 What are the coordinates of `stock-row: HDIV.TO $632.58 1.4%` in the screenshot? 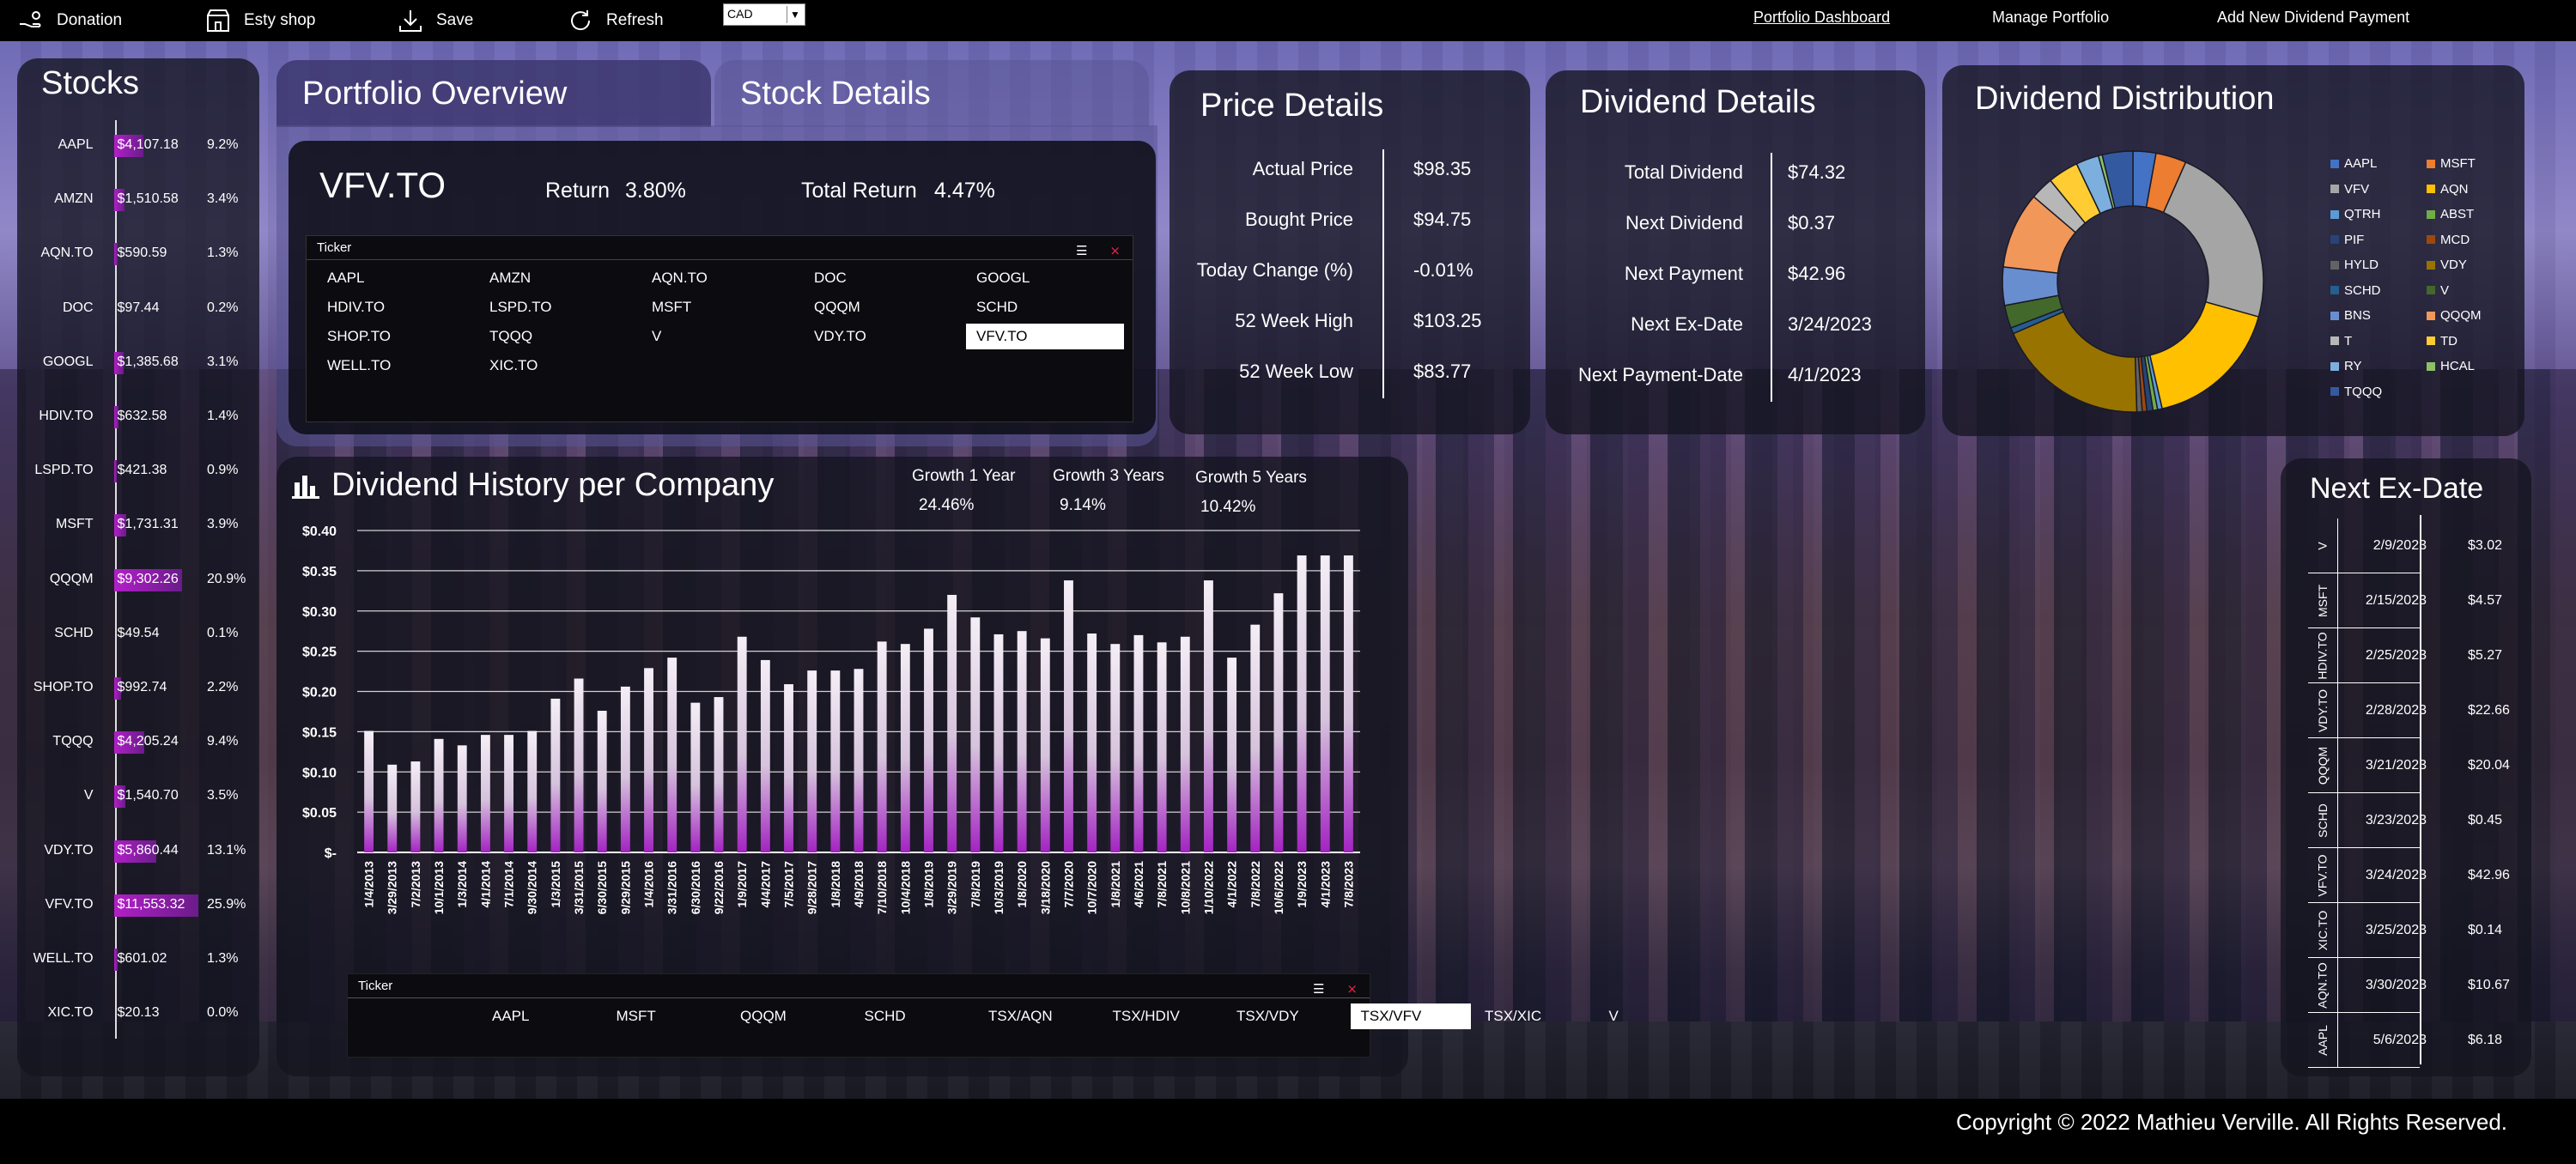 It's located at (137, 416).